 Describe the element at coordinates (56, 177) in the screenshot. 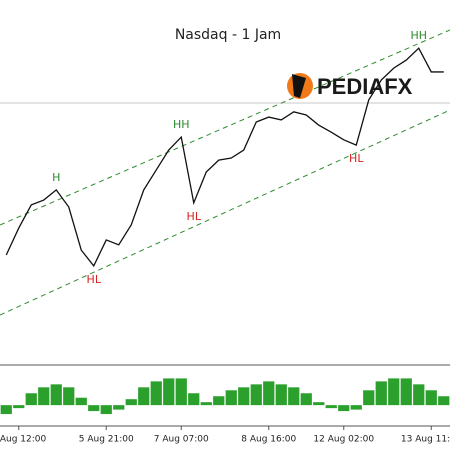

I see `swing-label: H` at that location.